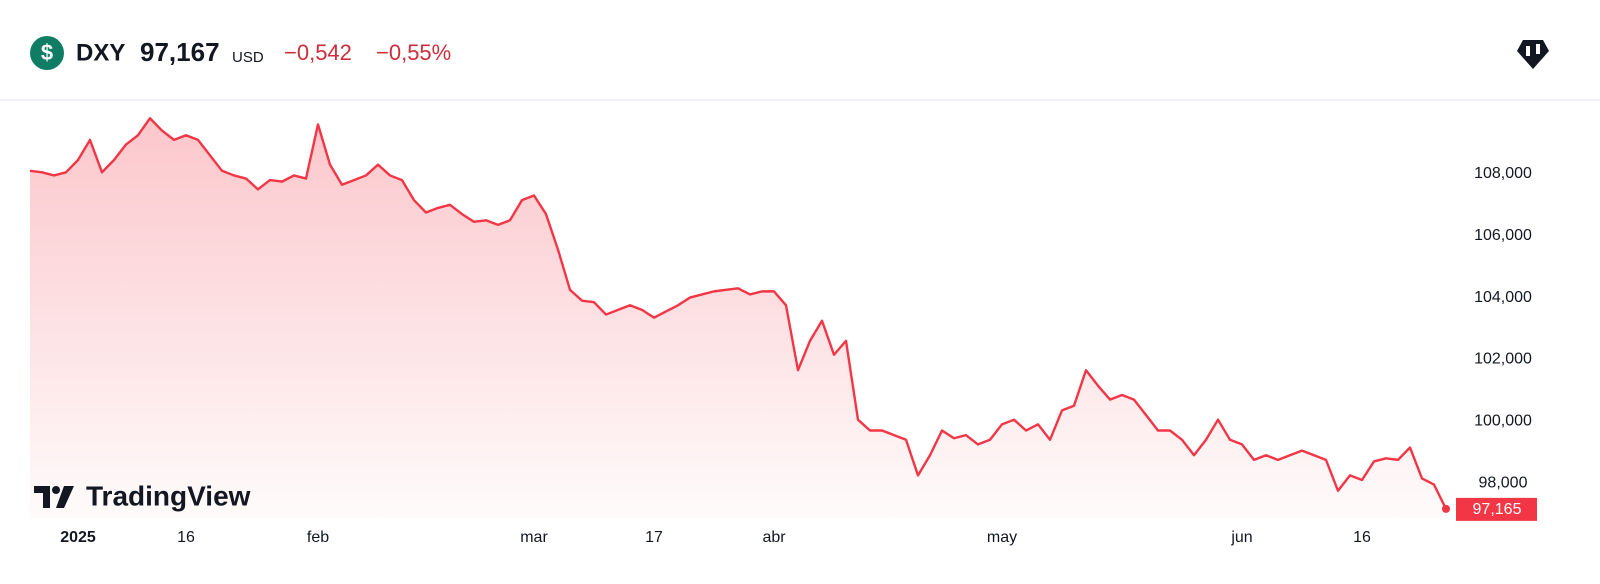  What do you see at coordinates (1503, 359) in the screenshot?
I see `y-tick-label: 102,000` at bounding box center [1503, 359].